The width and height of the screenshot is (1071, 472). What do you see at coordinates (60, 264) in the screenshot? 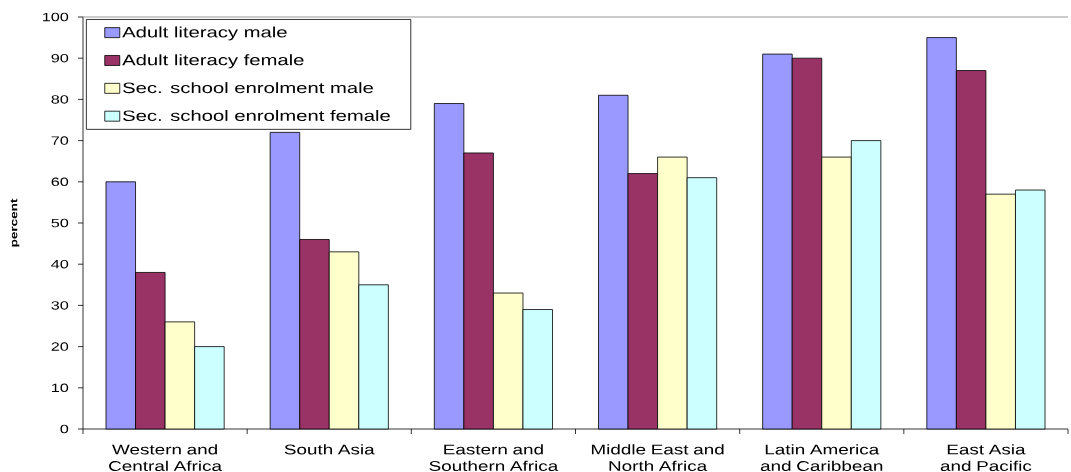
I see `y-tick-label: 40` at bounding box center [60, 264].